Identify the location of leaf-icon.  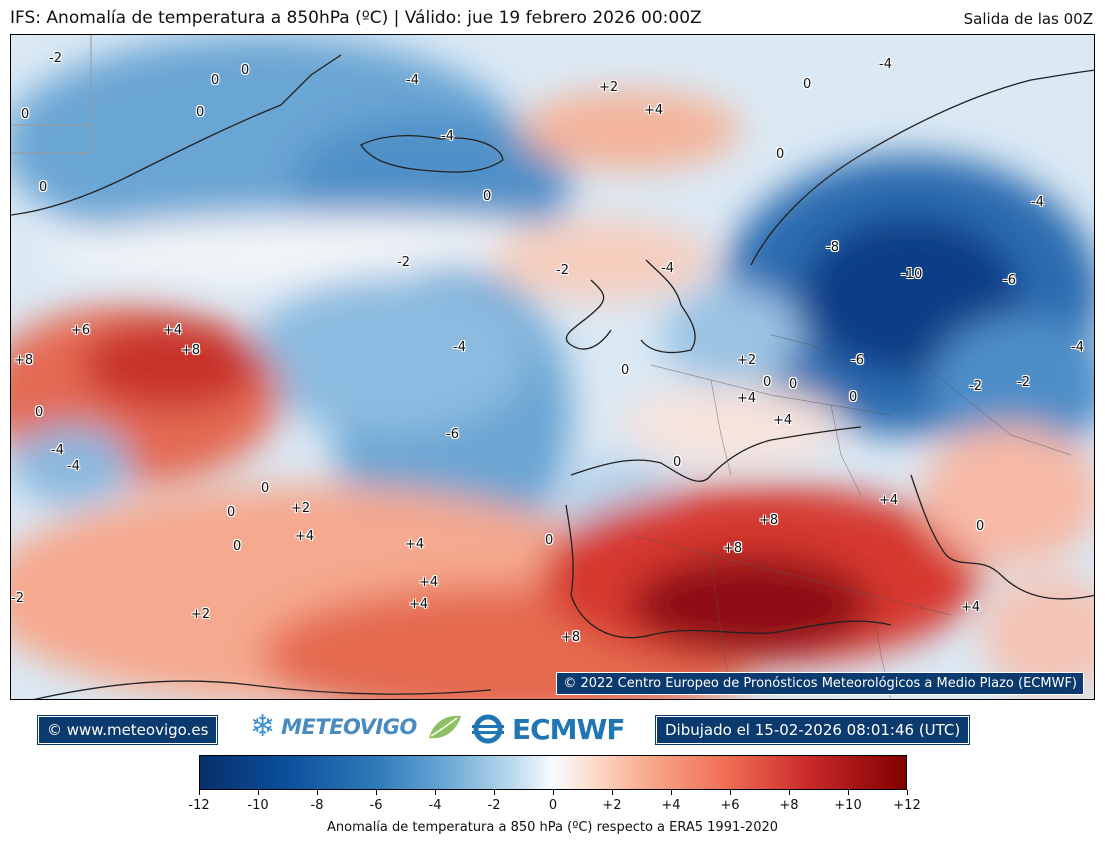
(444, 727).